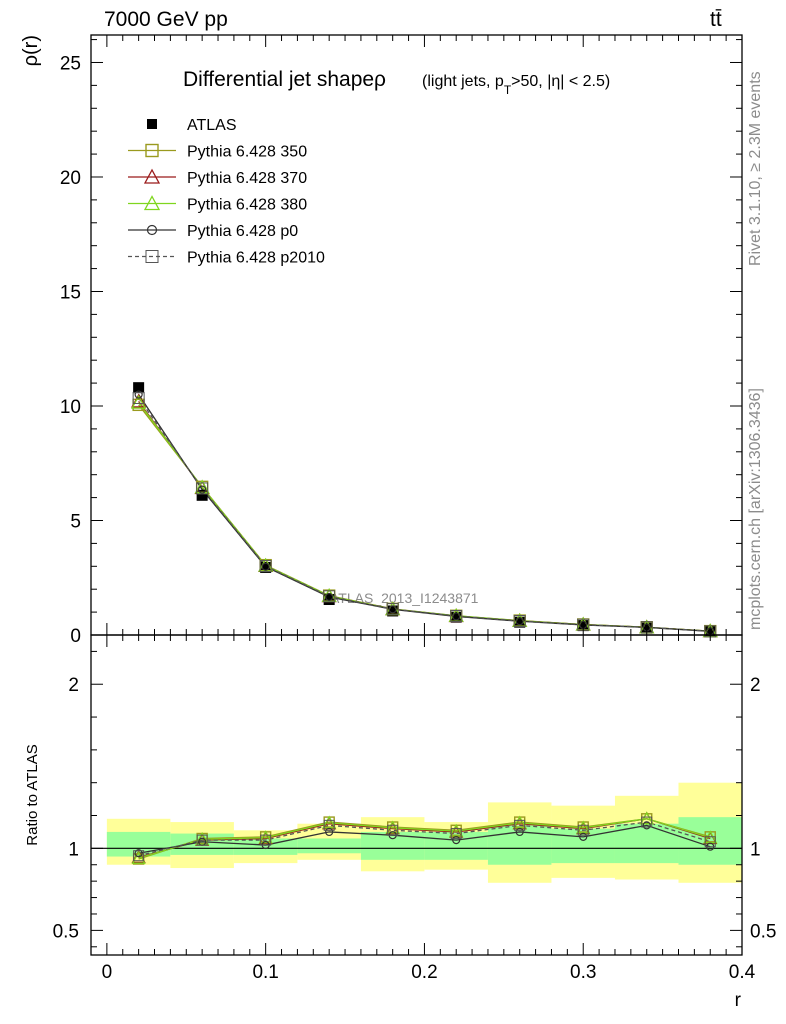 The width and height of the screenshot is (786, 1024). What do you see at coordinates (716, 19) in the screenshot?
I see `header-right: tt̄` at bounding box center [716, 19].